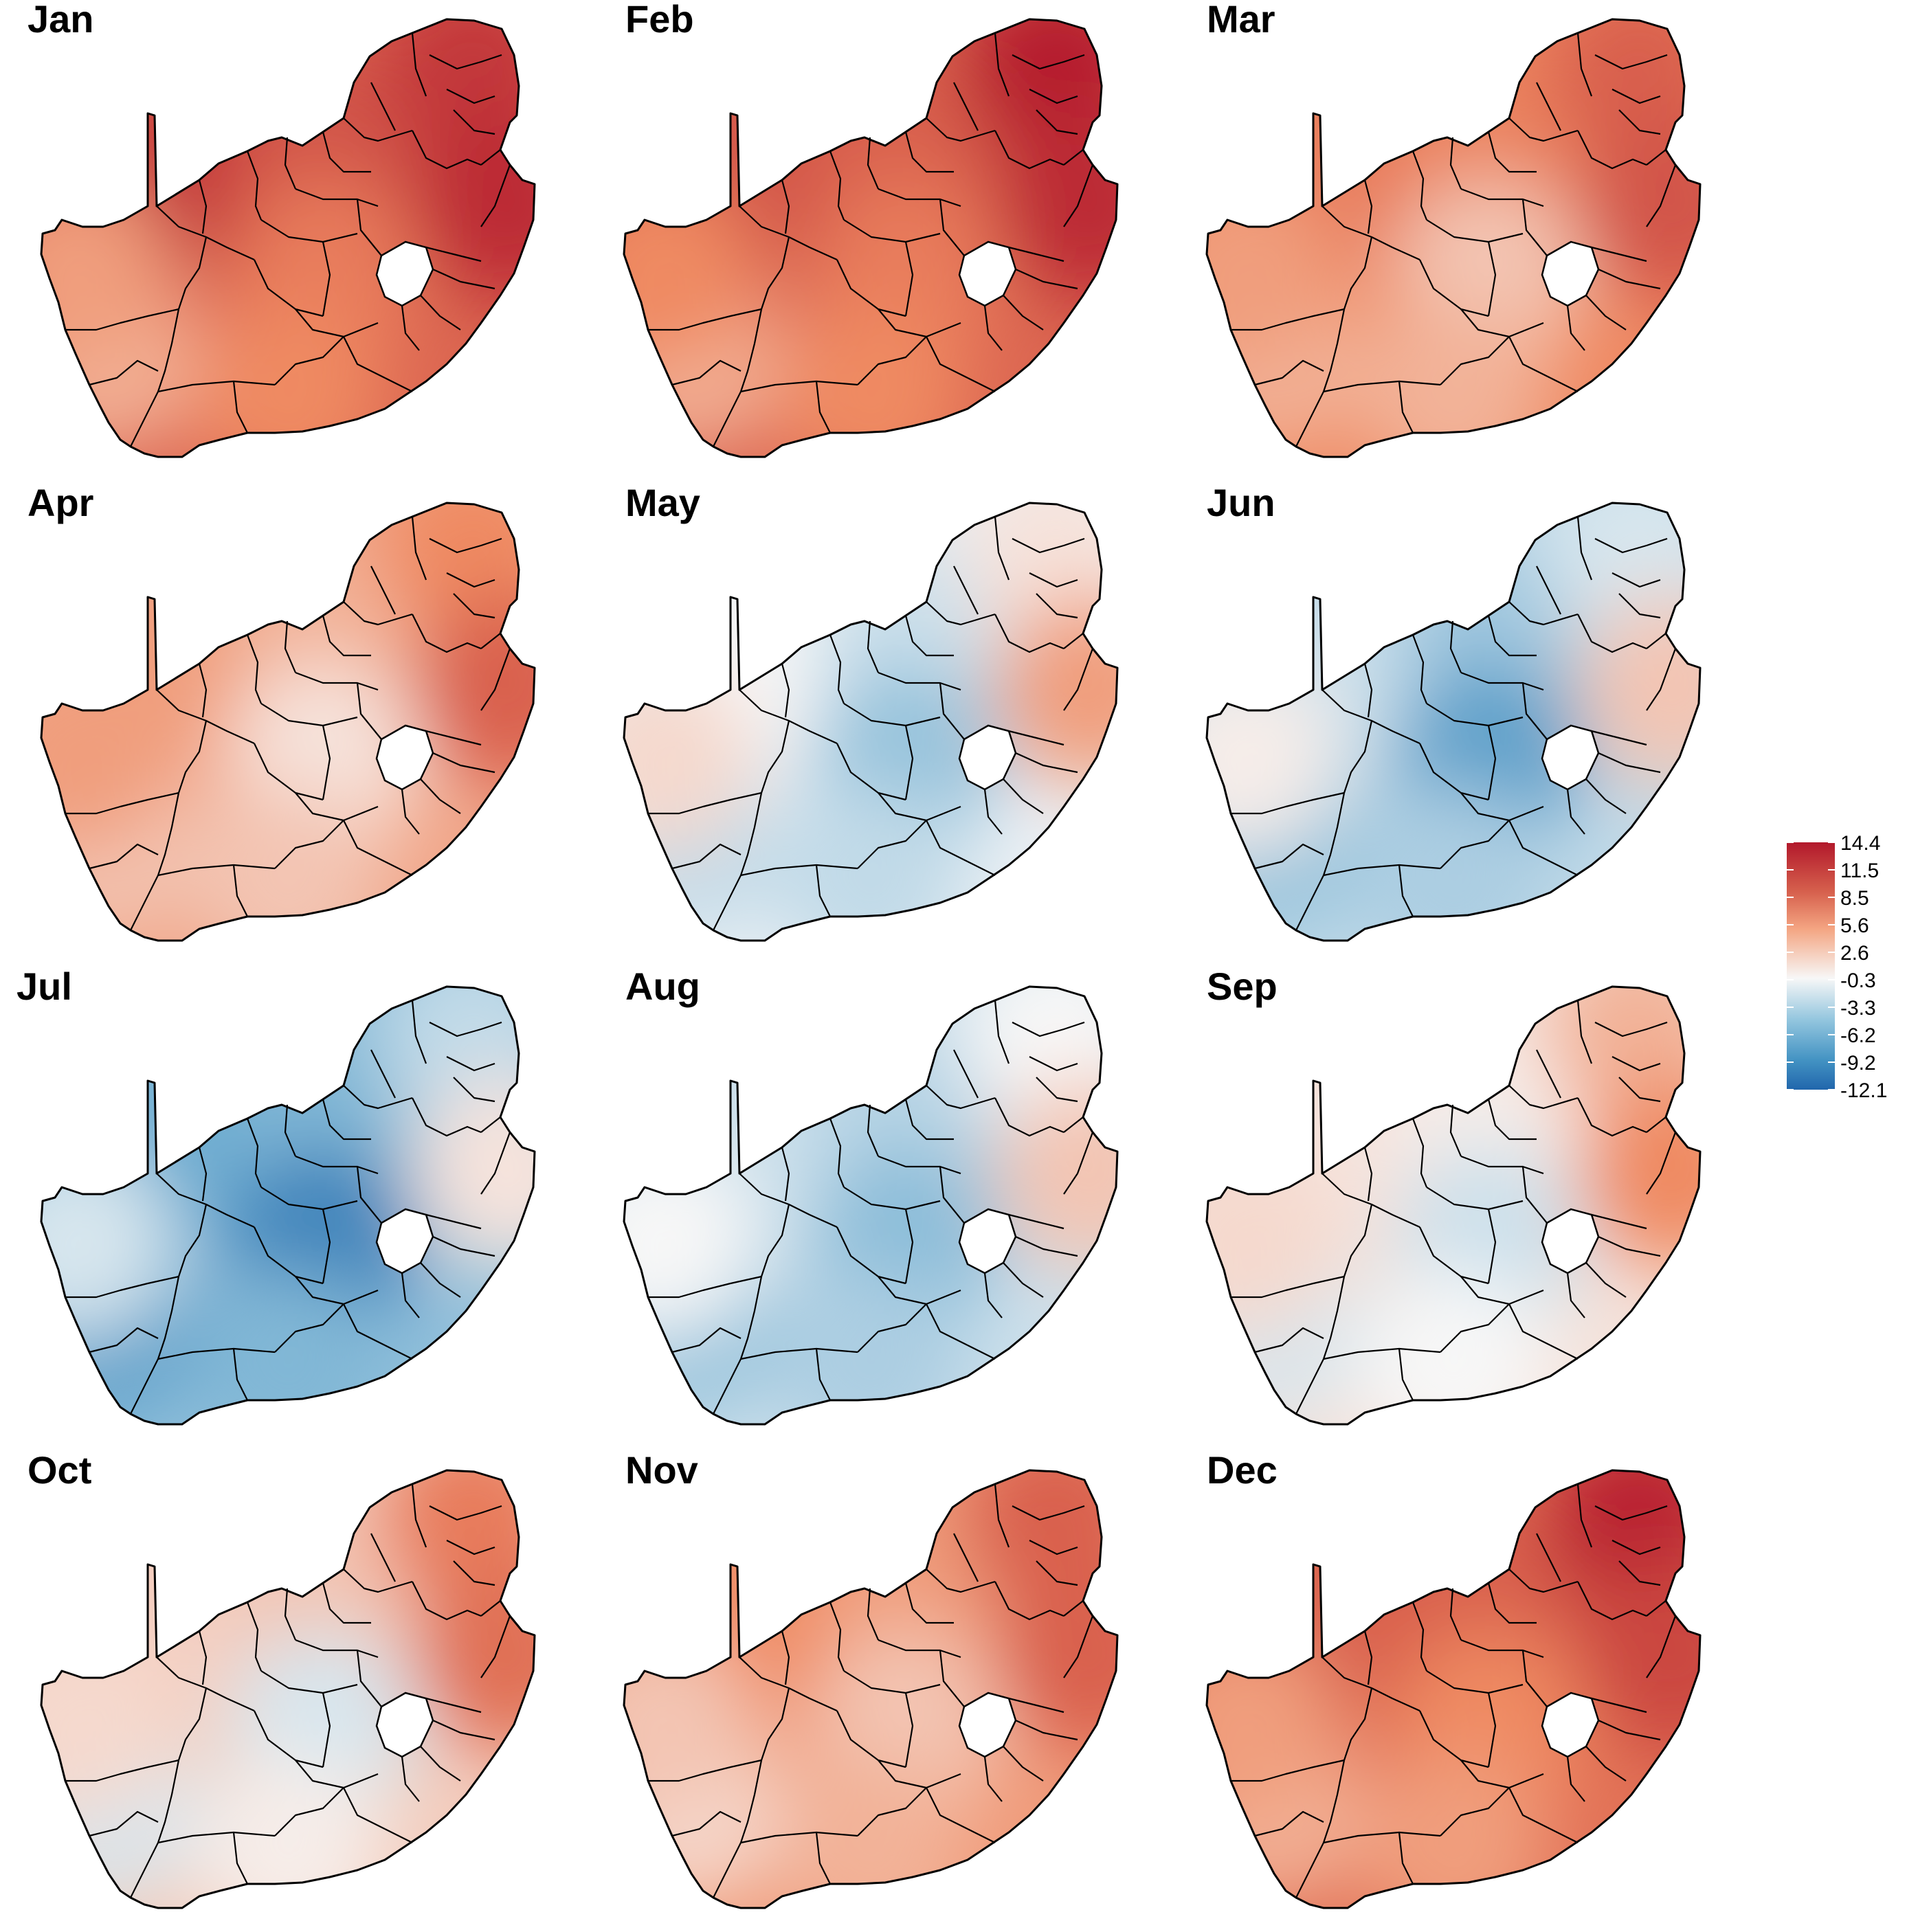  What do you see at coordinates (851, 1691) in the screenshot?
I see `month-map-panel-nov: Nov` at bounding box center [851, 1691].